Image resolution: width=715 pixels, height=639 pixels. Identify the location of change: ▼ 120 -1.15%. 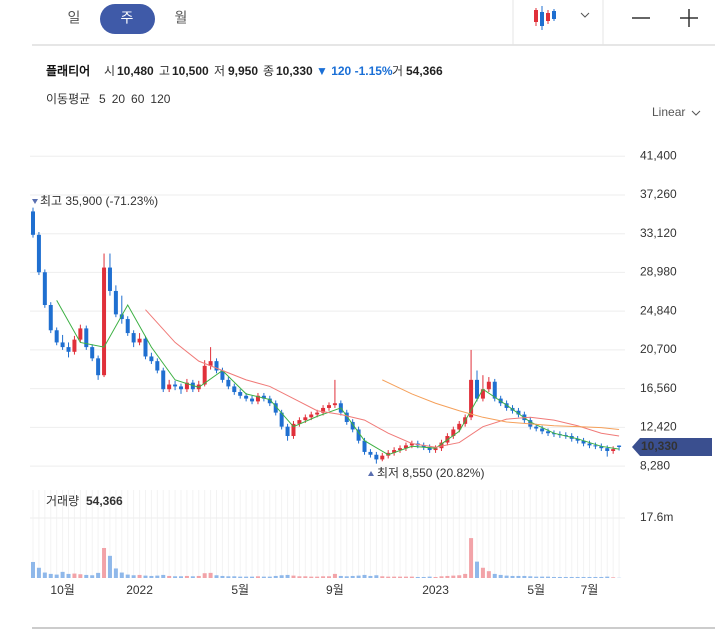
(354, 71).